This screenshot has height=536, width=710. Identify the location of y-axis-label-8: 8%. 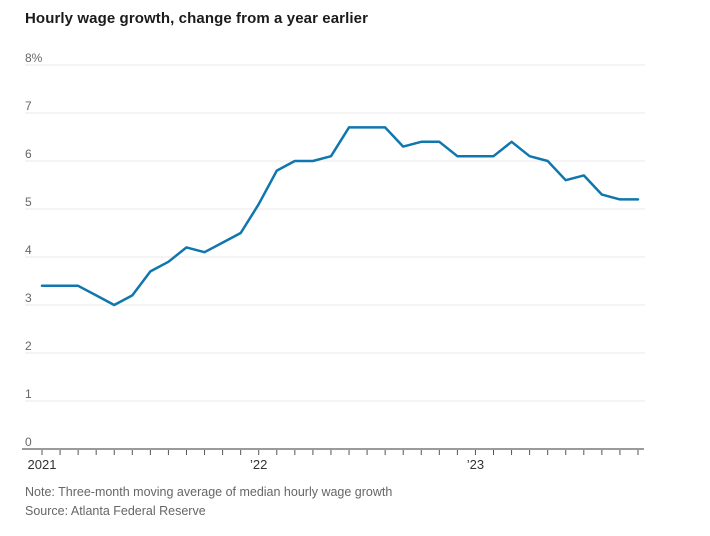
(34, 58).